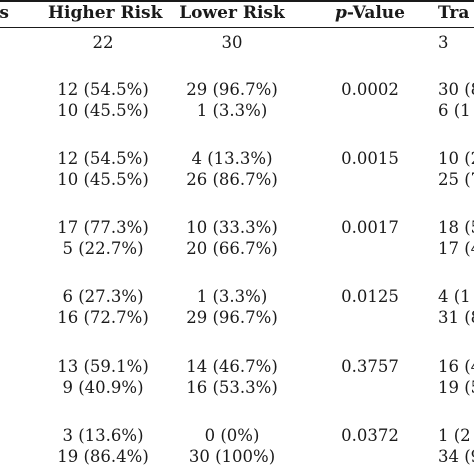 The height and width of the screenshot is (474, 474). What do you see at coordinates (103, 435) in the screenshot?
I see `cell-higher-risk: 3 (13.6%)` at bounding box center [103, 435].